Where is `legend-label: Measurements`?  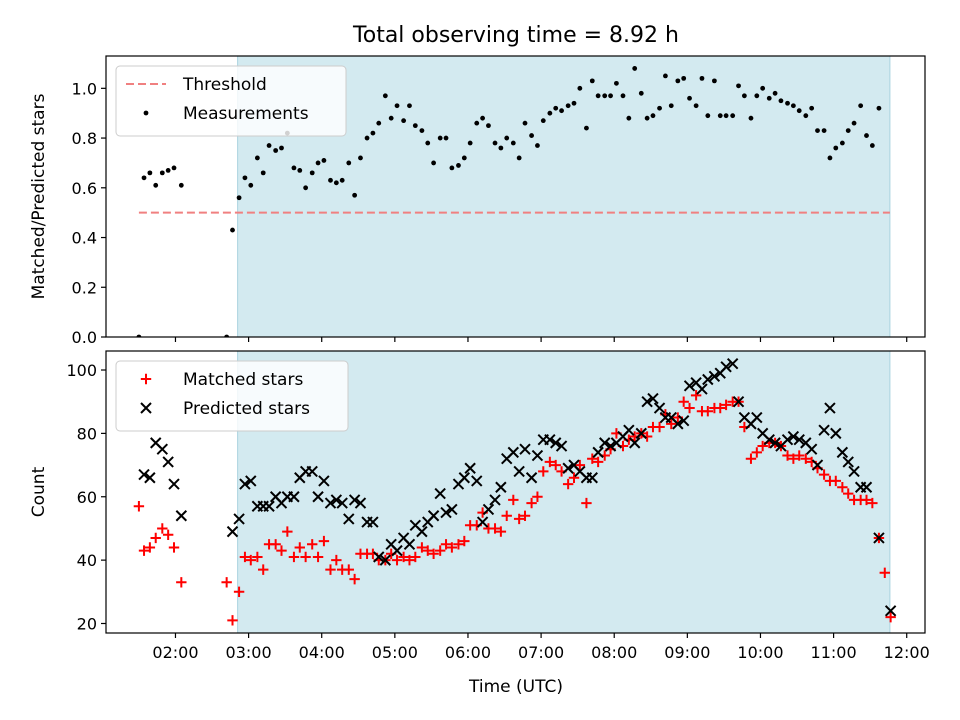
legend-label: Measurements is located at coordinates (246, 114).